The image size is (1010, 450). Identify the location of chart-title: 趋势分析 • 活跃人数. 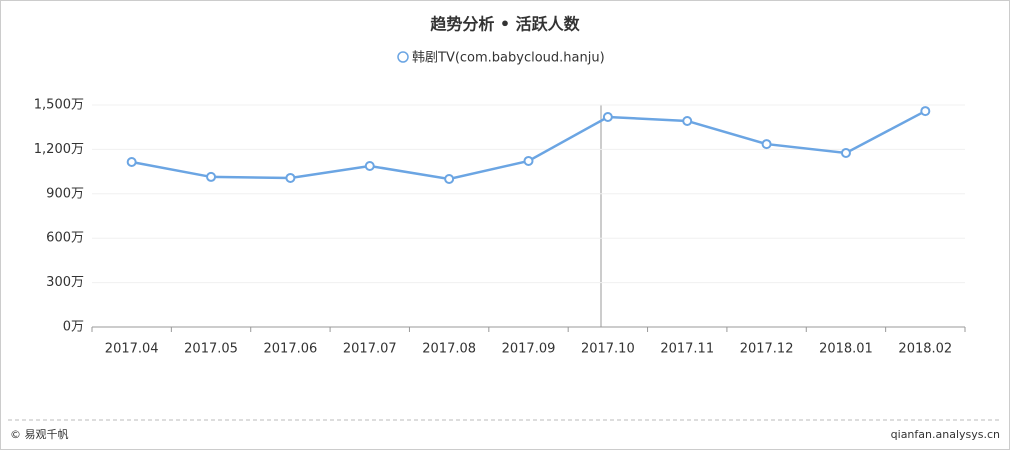
(505, 24).